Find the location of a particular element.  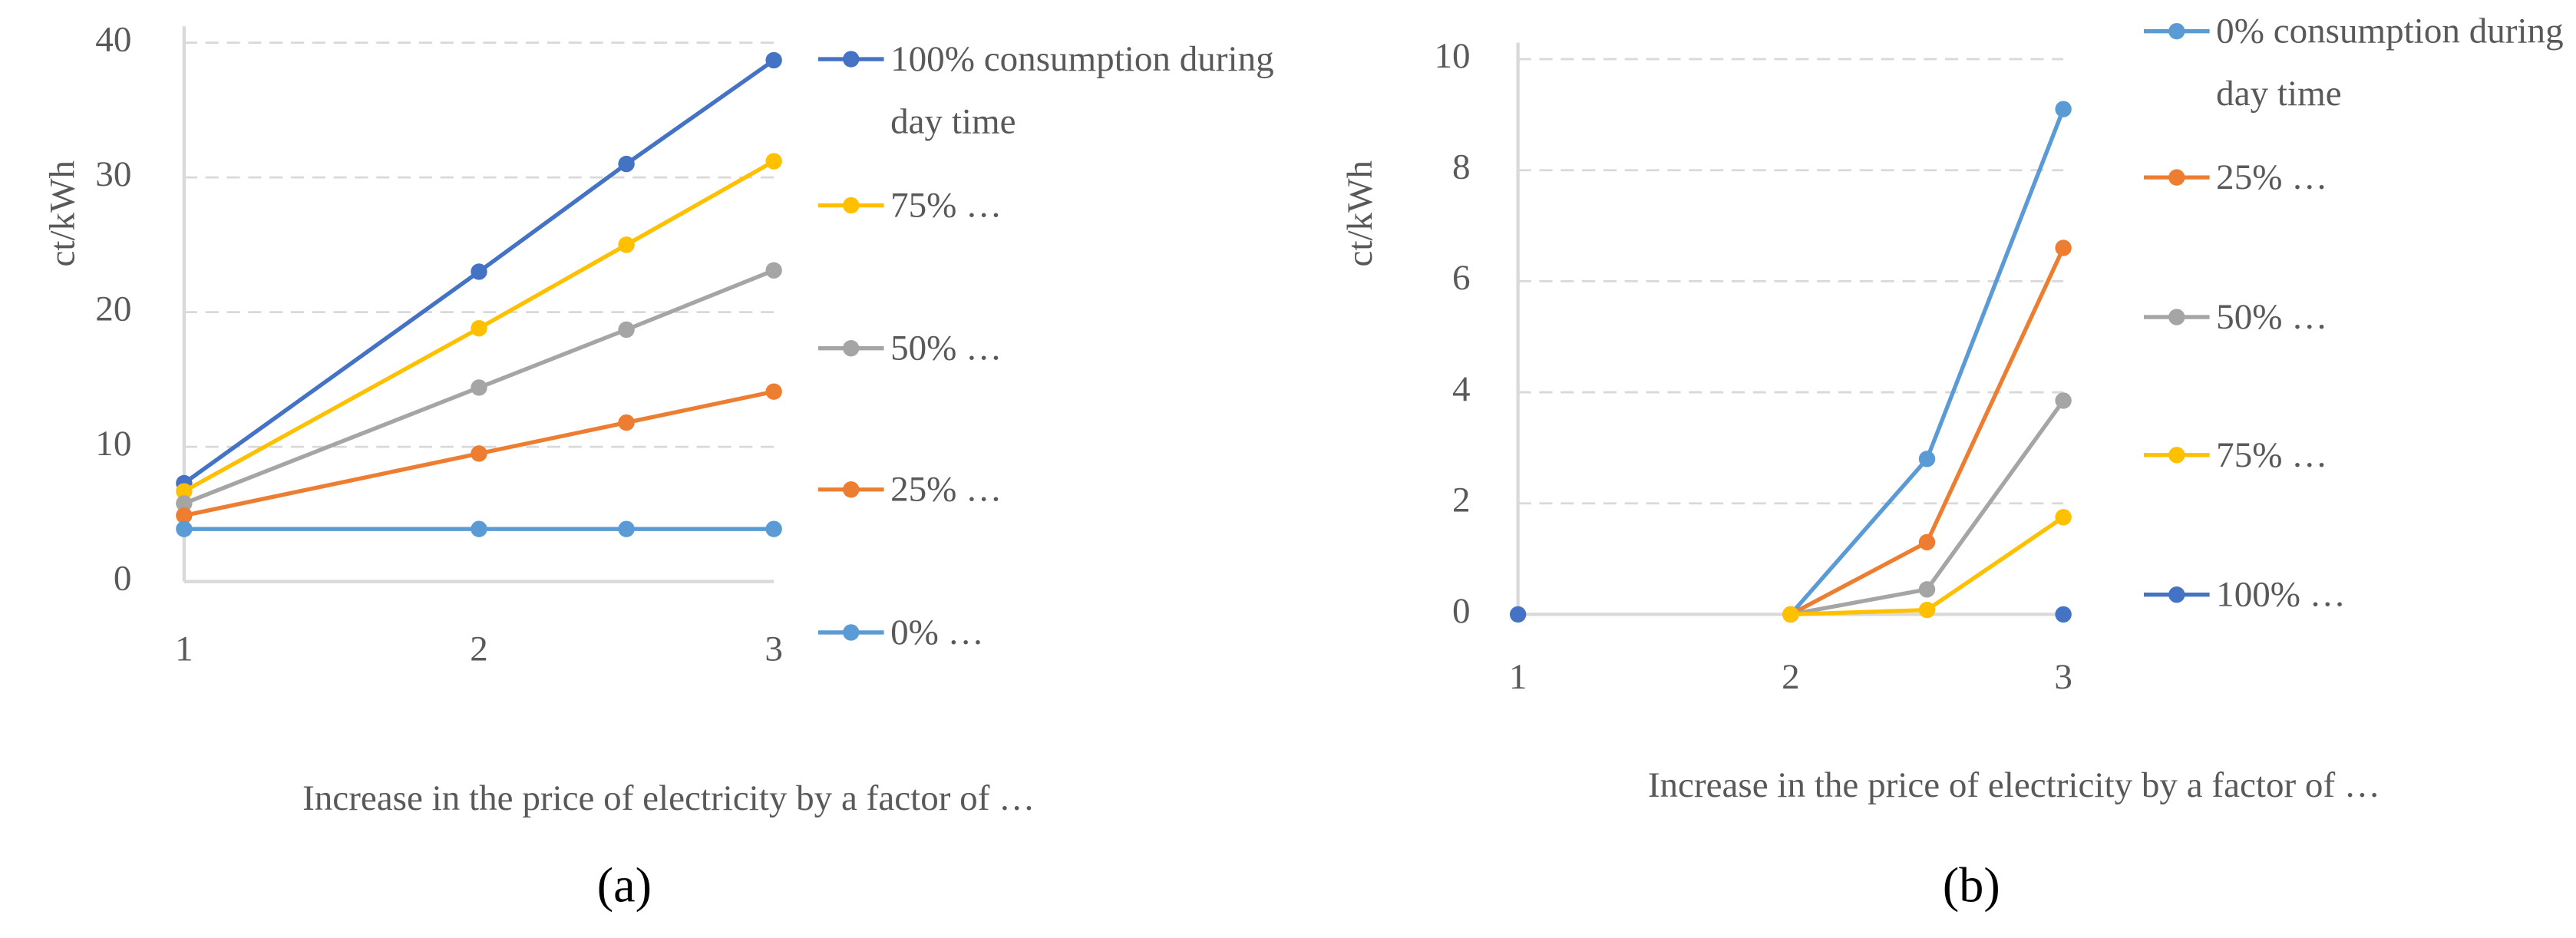

y-tick-label: 30 is located at coordinates (113, 174).